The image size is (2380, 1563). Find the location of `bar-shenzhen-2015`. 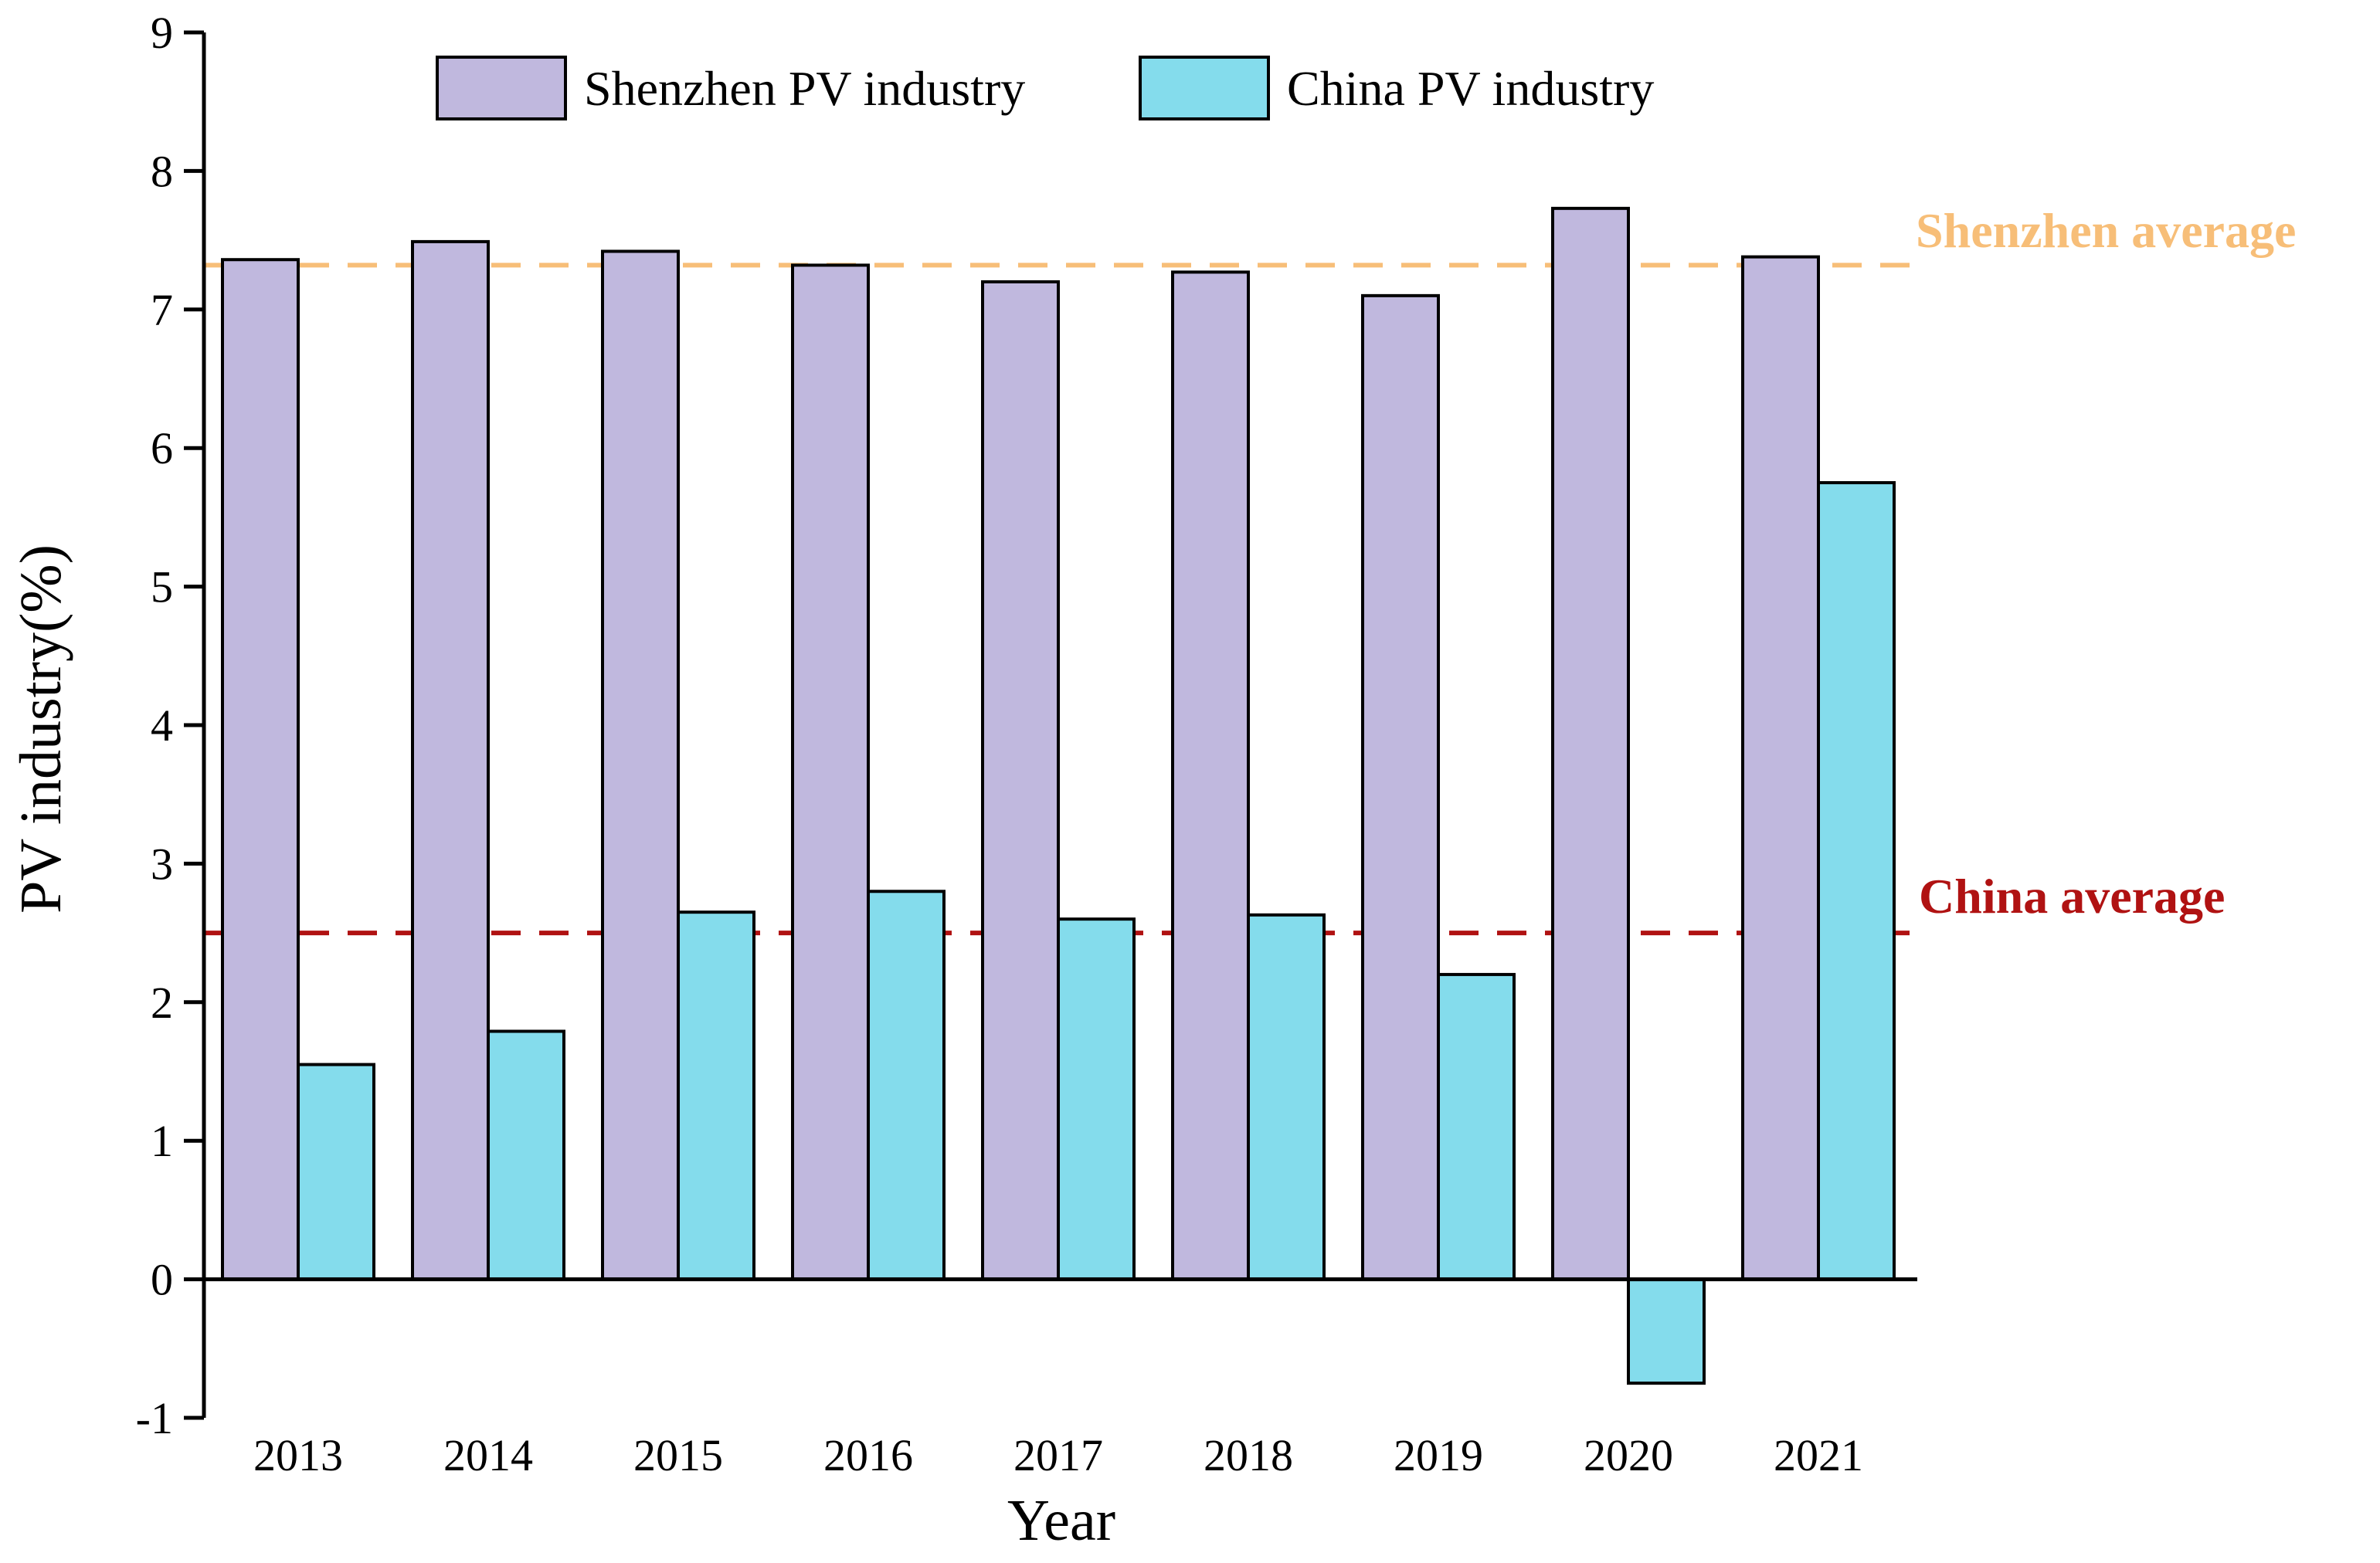

bar-shenzhen-2015 is located at coordinates (641, 765).